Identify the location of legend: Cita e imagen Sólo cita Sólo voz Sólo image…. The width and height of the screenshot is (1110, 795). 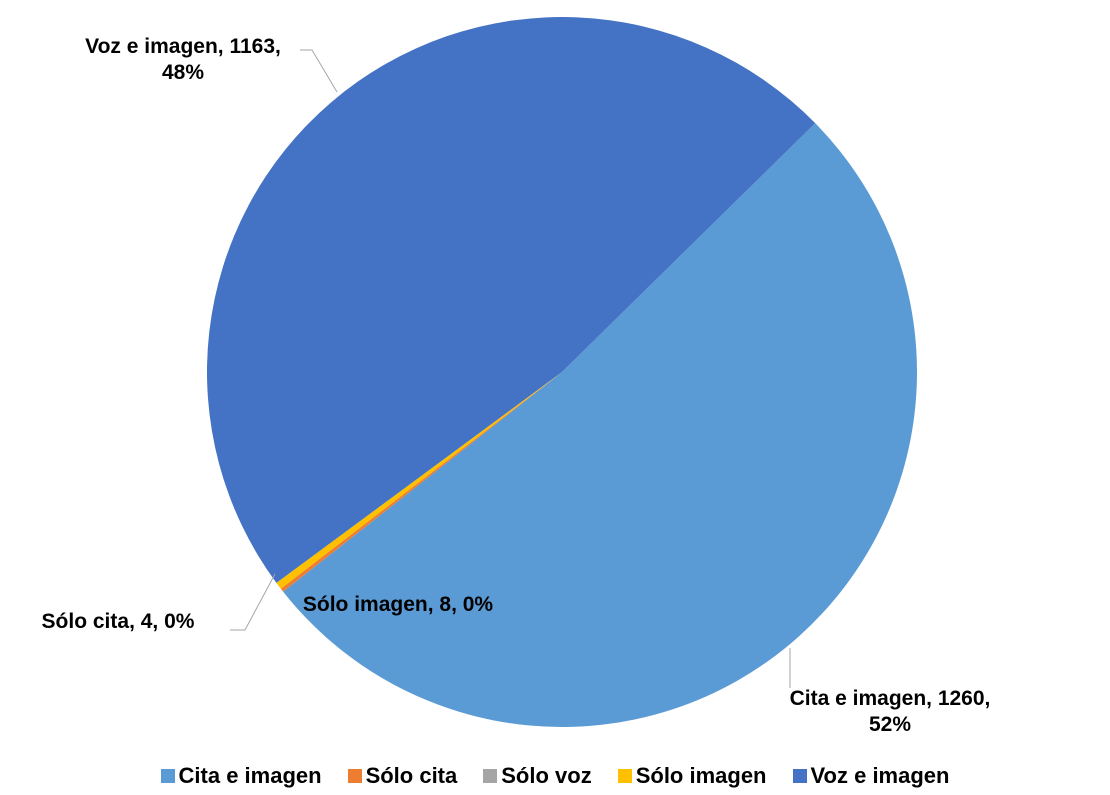
(555, 776).